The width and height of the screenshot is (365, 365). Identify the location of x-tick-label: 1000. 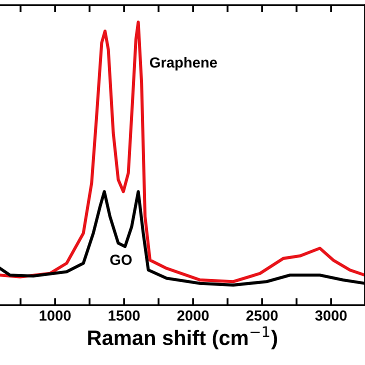
(55, 315).